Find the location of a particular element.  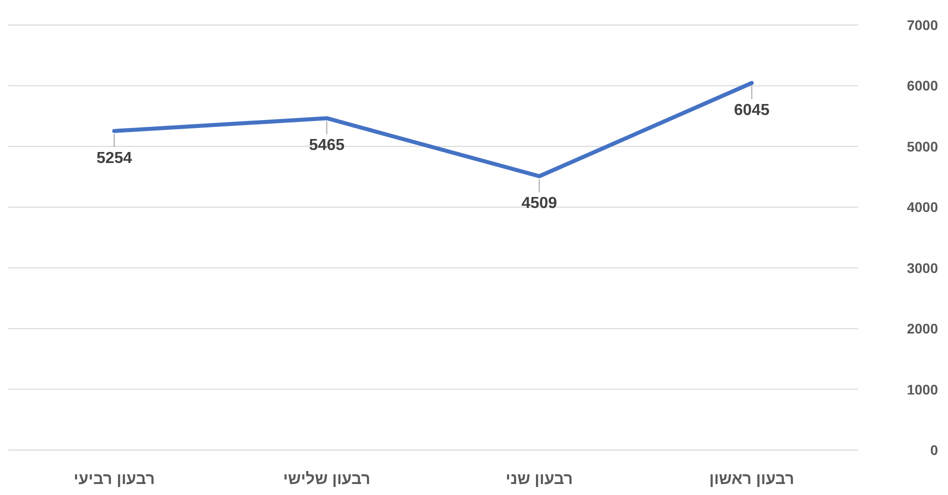

y-tick-label: 6000 is located at coordinates (922, 86).